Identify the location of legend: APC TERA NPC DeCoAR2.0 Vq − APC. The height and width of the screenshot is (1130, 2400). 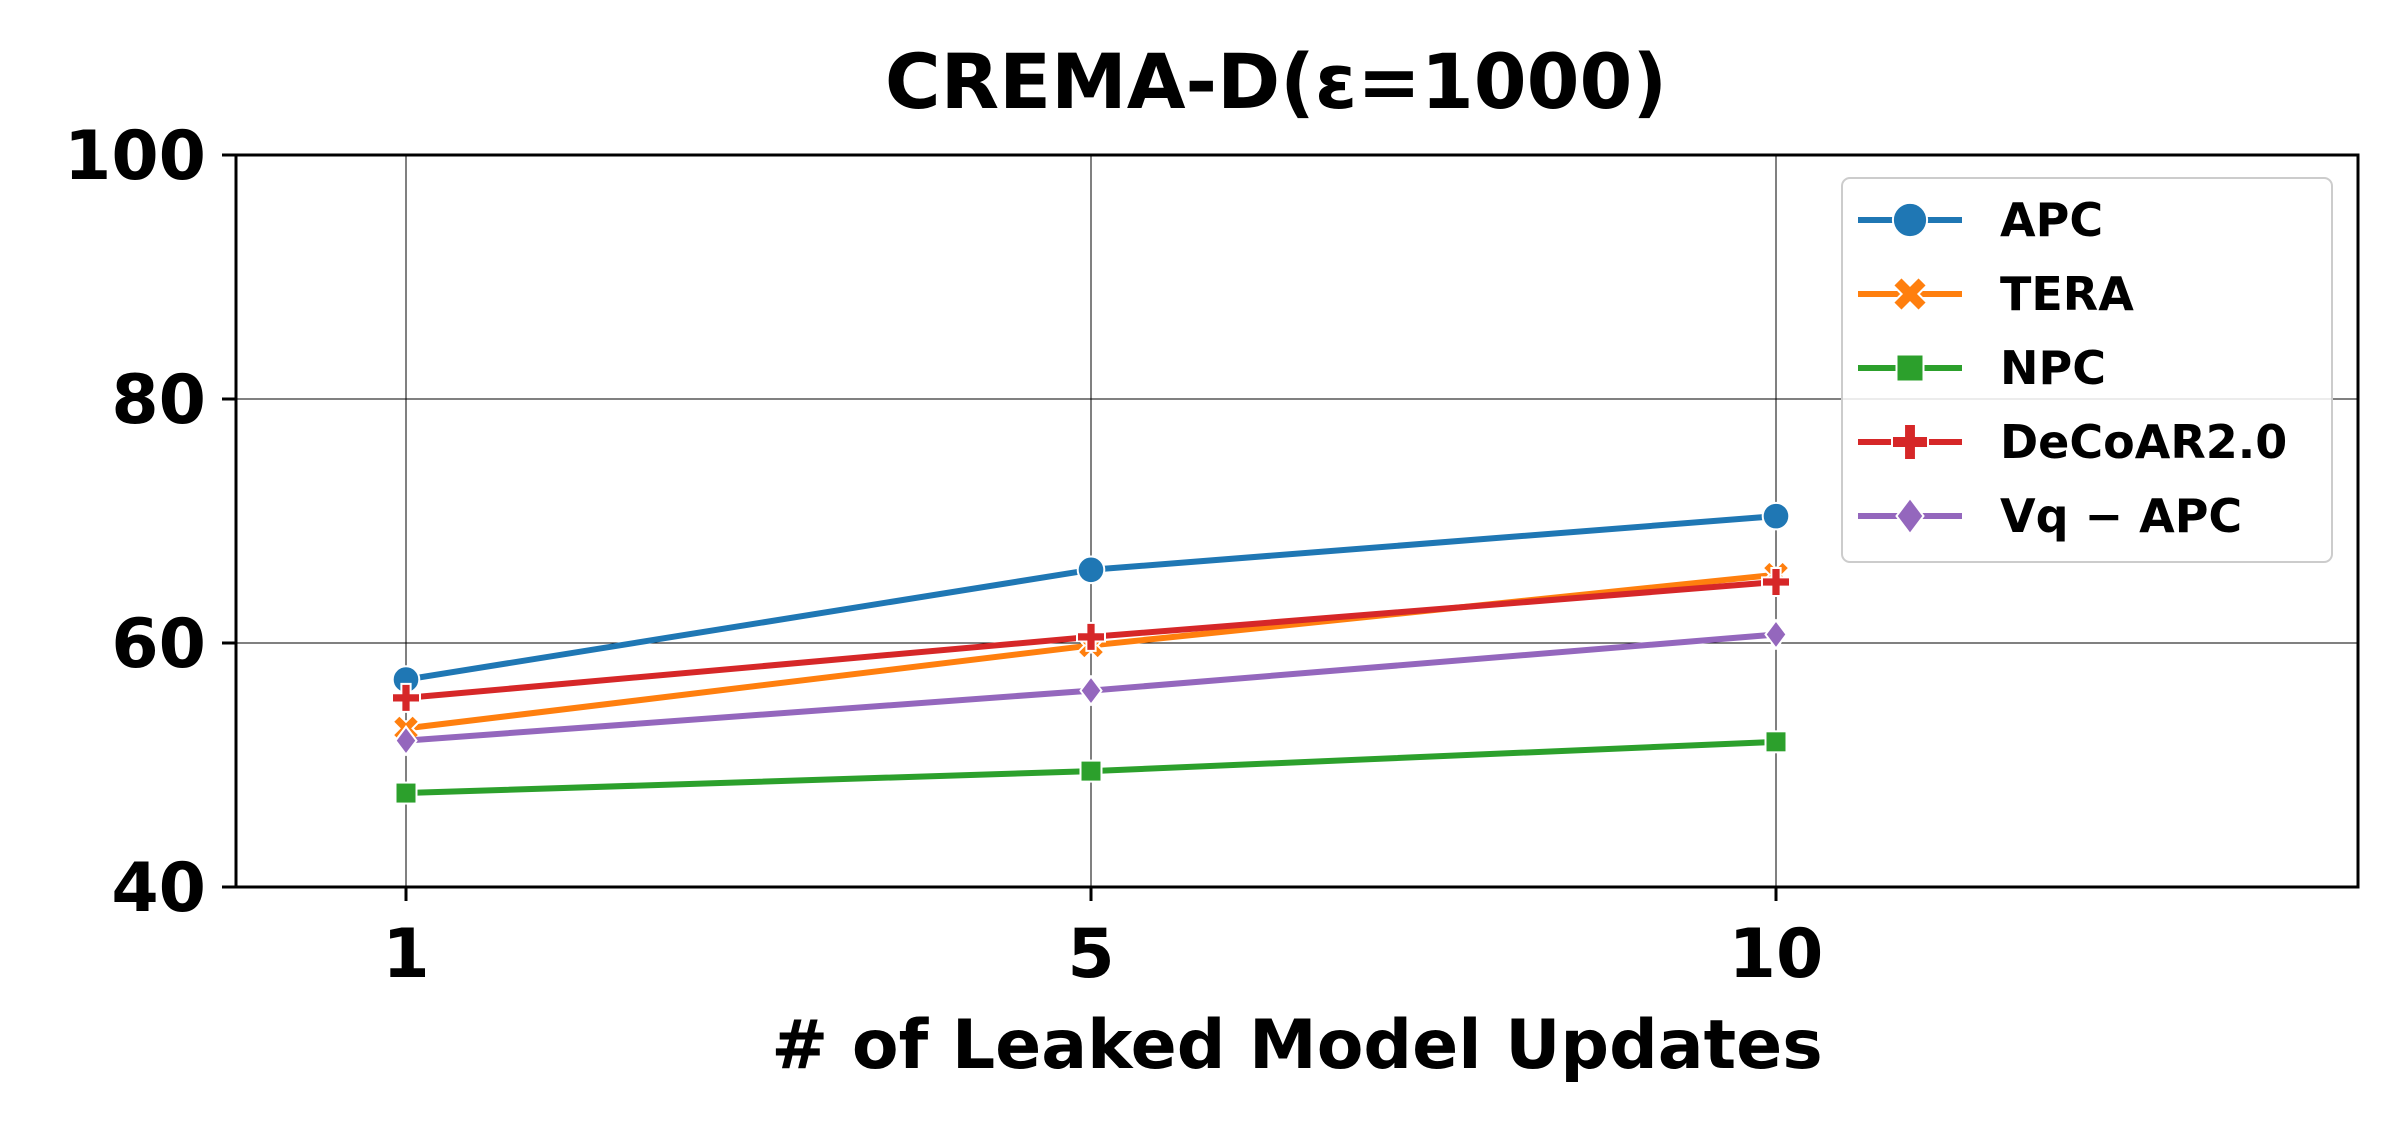
(2087, 370).